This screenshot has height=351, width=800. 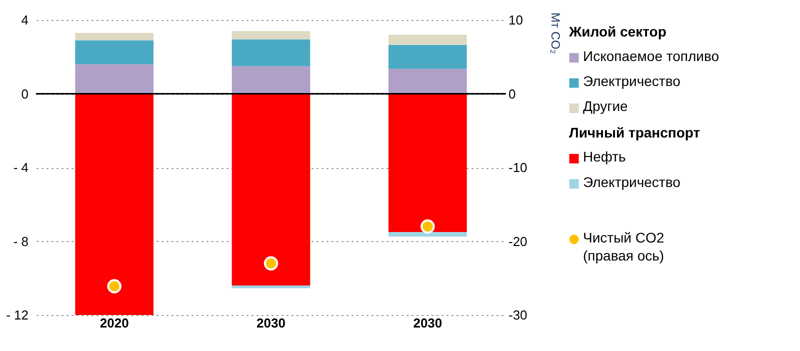 I want to click on legend-label: Ископаемое топливо, so click(x=651, y=56).